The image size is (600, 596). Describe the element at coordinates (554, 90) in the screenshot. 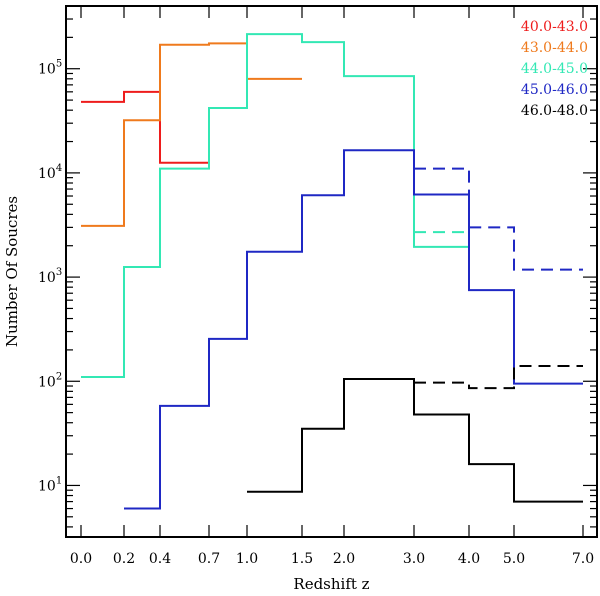

I see `legend-entry: 45.0-46.0` at that location.